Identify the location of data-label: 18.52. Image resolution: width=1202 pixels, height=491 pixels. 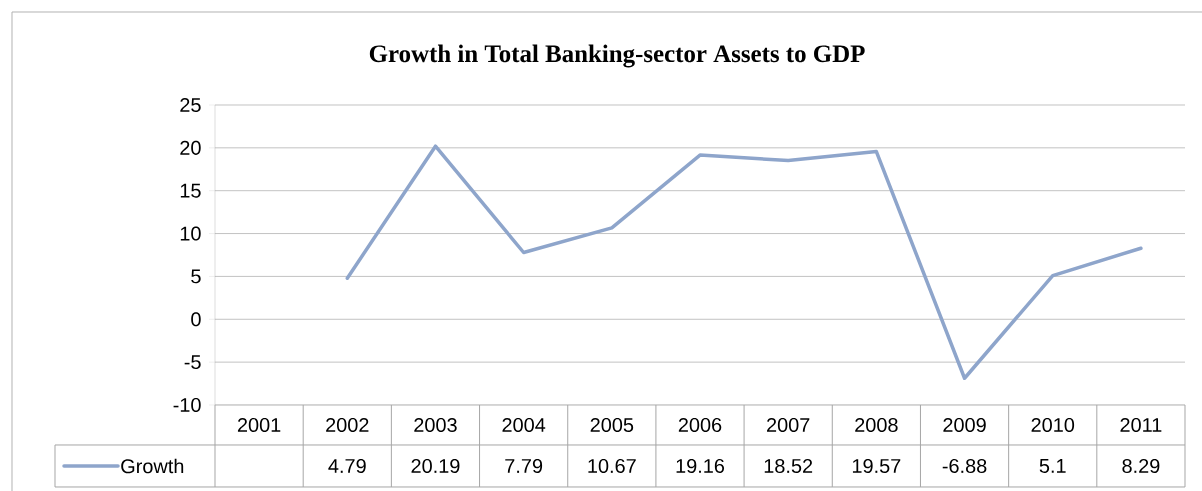
(788, 466).